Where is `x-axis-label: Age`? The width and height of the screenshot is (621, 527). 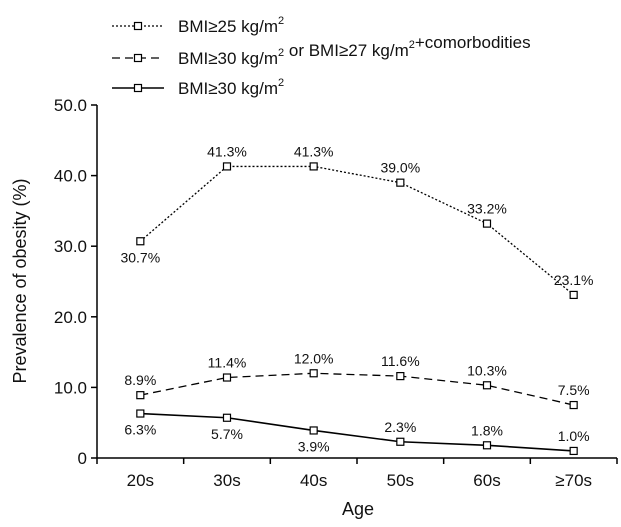
x-axis-label: Age is located at coordinates (358, 509).